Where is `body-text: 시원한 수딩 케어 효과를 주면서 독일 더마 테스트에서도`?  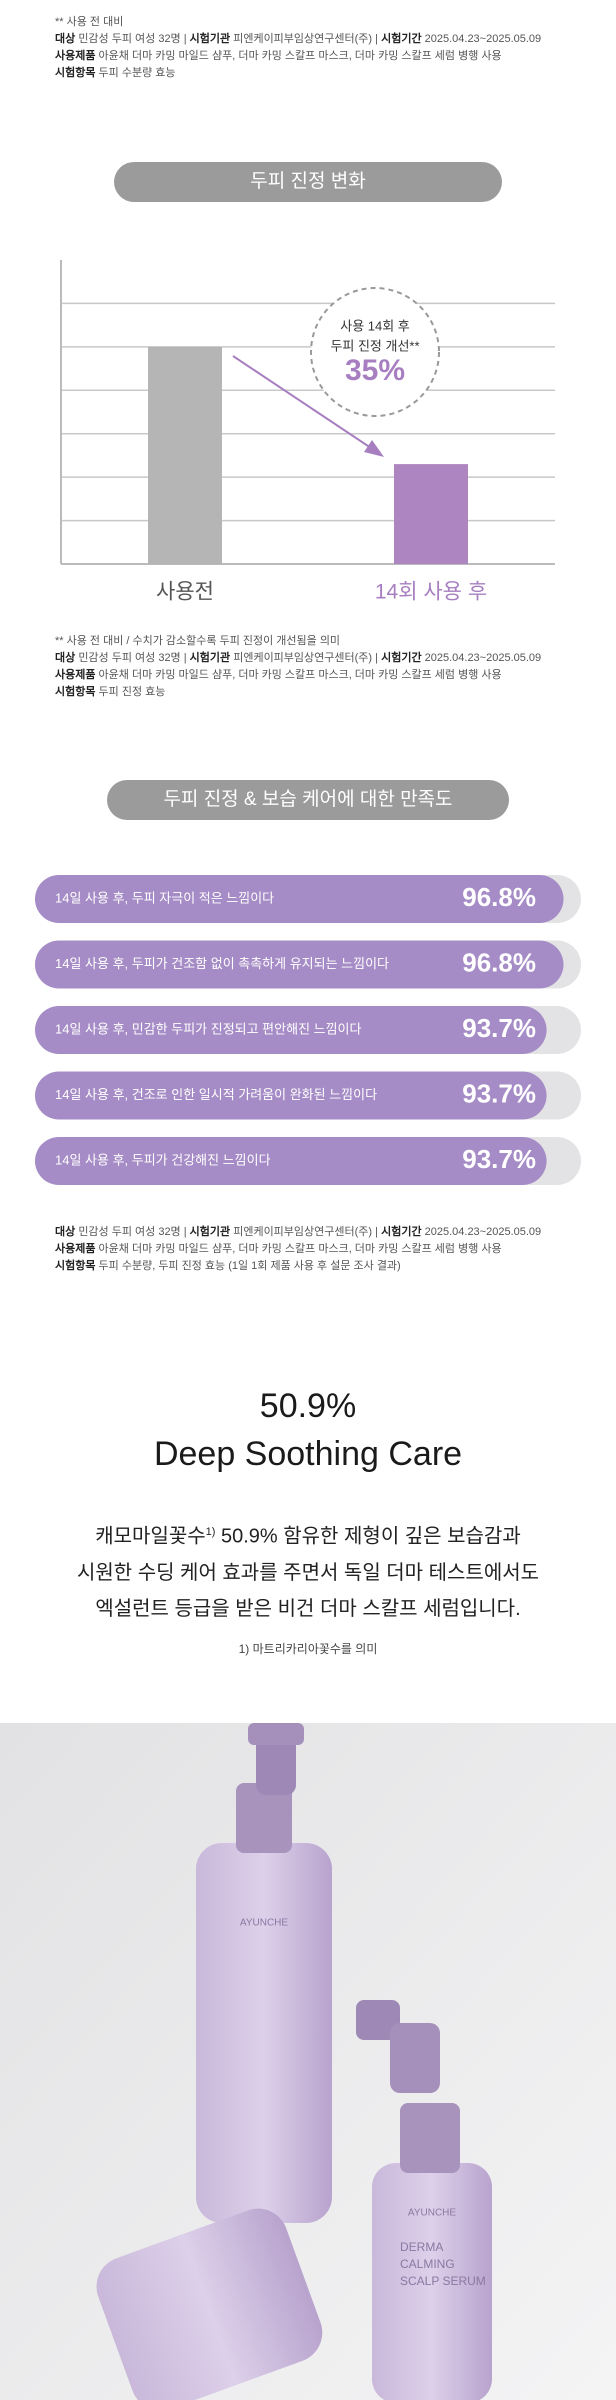
body-text: 시원한 수딩 케어 효과를 주면서 독일 더마 테스트에서도 is located at coordinates (308, 1572).